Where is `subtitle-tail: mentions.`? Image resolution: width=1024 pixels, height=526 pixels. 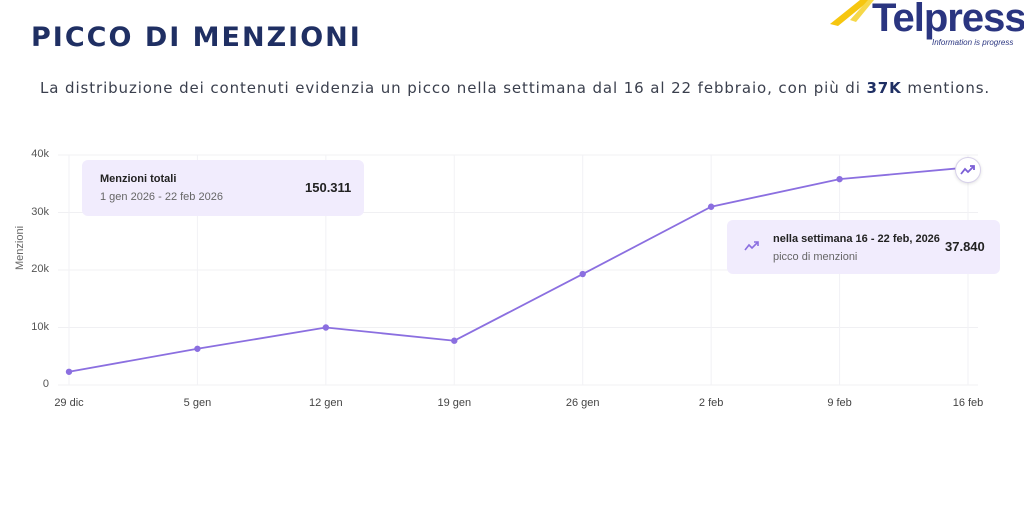
subtitle-tail: mentions. is located at coordinates (946, 88).